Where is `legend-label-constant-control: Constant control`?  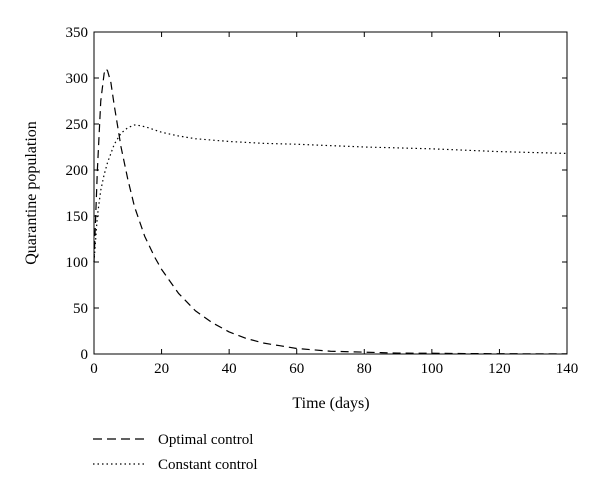 legend-label-constant-control: Constant control is located at coordinates (208, 465).